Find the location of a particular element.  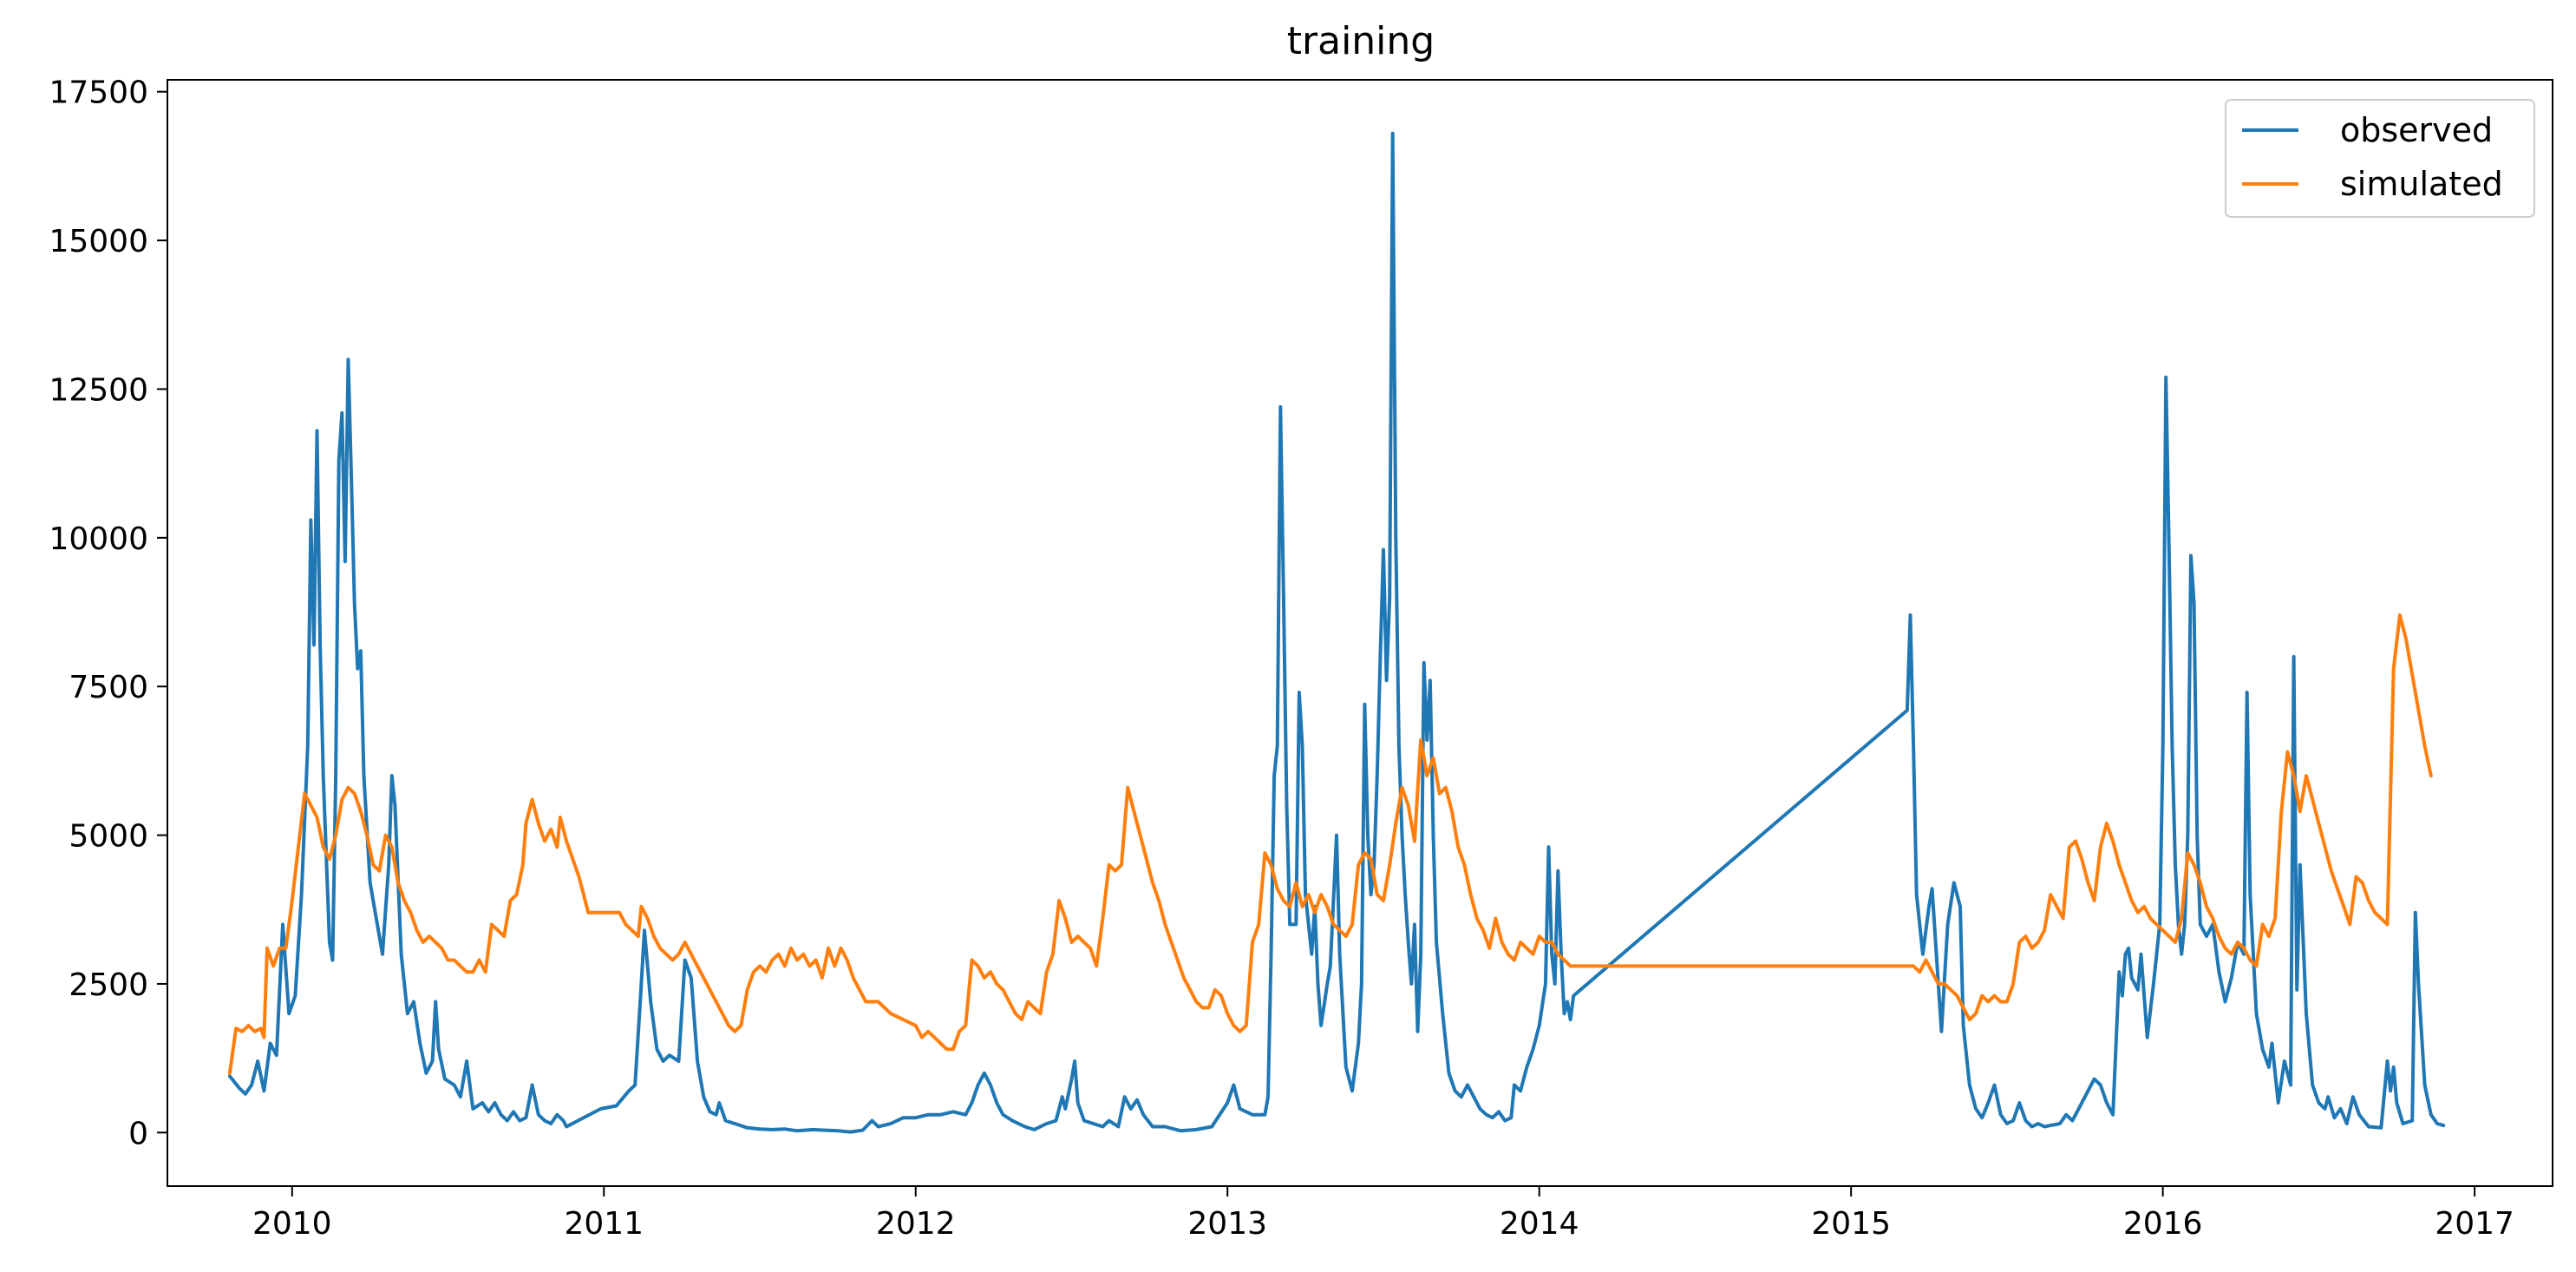

y-tick-label: 7500 is located at coordinates (108, 687).